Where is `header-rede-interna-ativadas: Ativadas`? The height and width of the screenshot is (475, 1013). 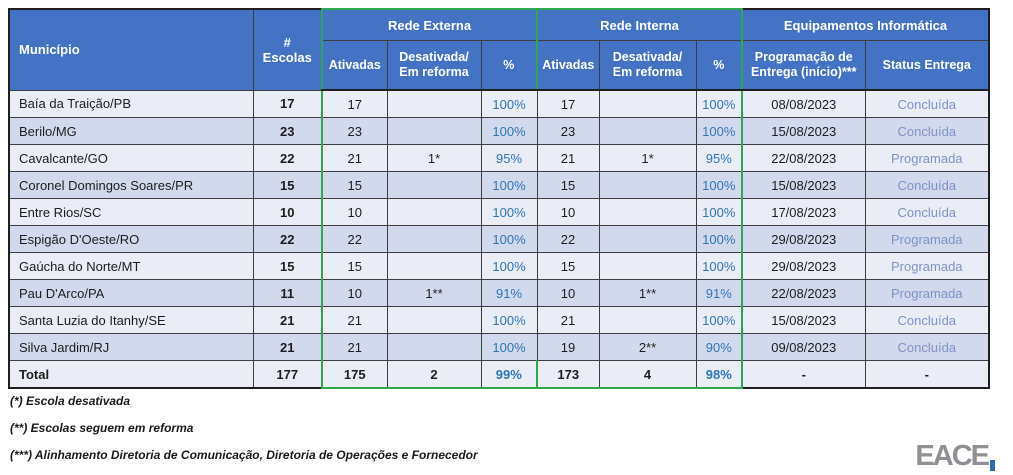 header-rede-interna-ativadas: Ativadas is located at coordinates (568, 65).